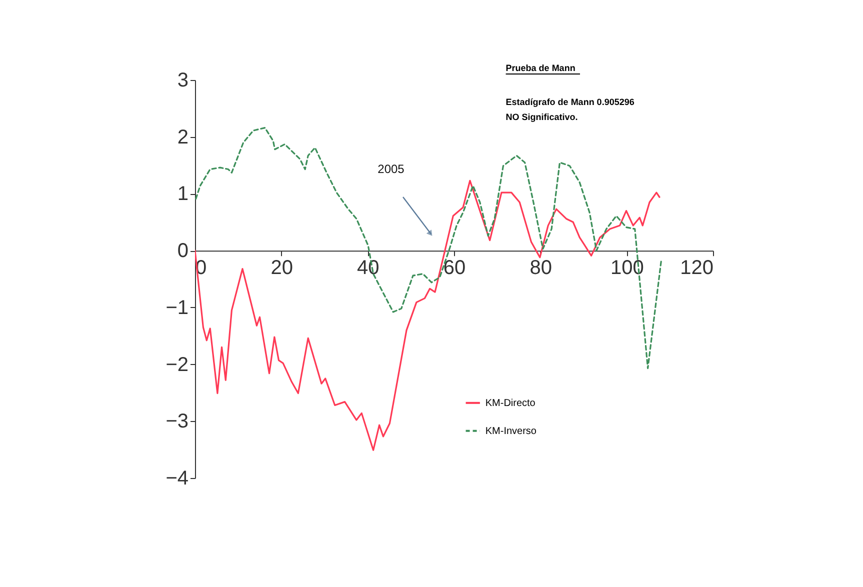 Image resolution: width=863 pixels, height=587 pixels. I want to click on y-tick-label: −3, so click(177, 421).